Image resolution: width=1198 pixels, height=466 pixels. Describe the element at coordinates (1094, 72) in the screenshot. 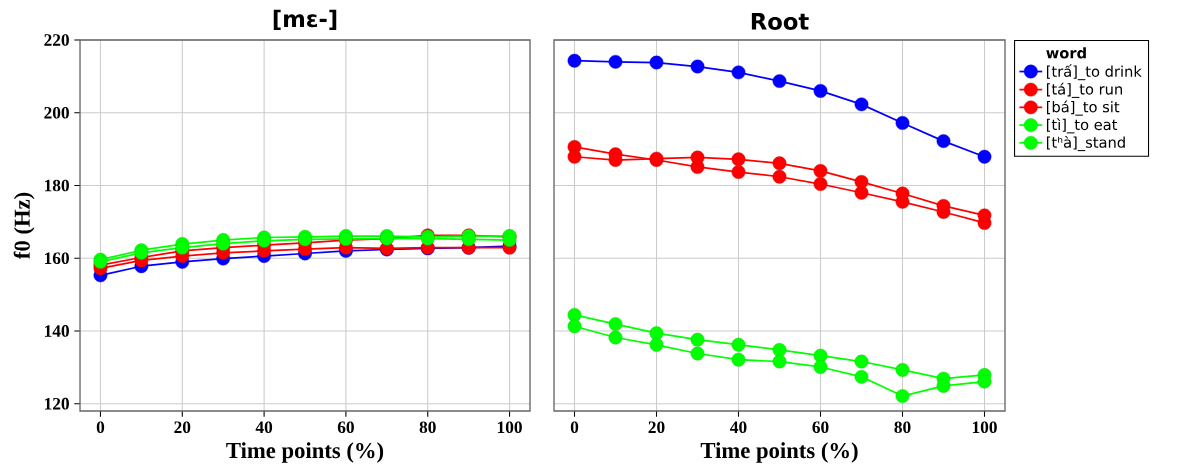

I see `legend-label: [trấ]_to drink` at that location.